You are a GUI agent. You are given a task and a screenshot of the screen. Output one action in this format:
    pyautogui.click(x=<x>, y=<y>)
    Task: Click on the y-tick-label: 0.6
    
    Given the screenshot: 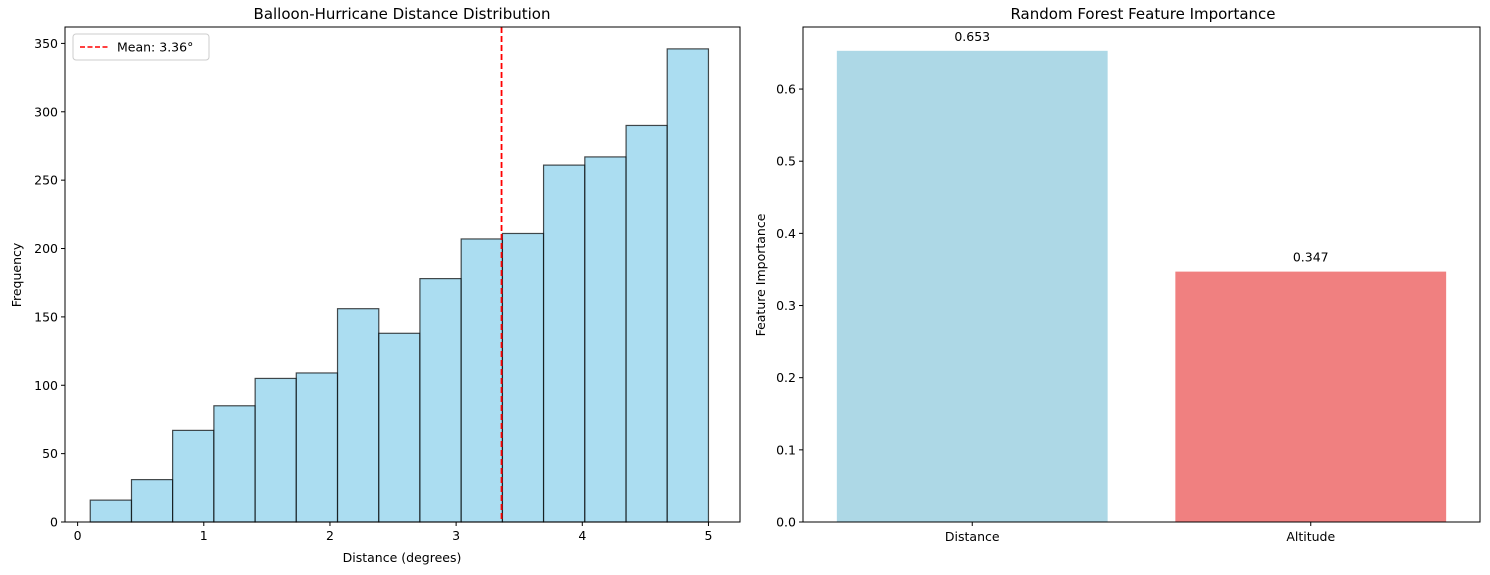 What is the action you would take?
    pyautogui.click(x=786, y=89)
    